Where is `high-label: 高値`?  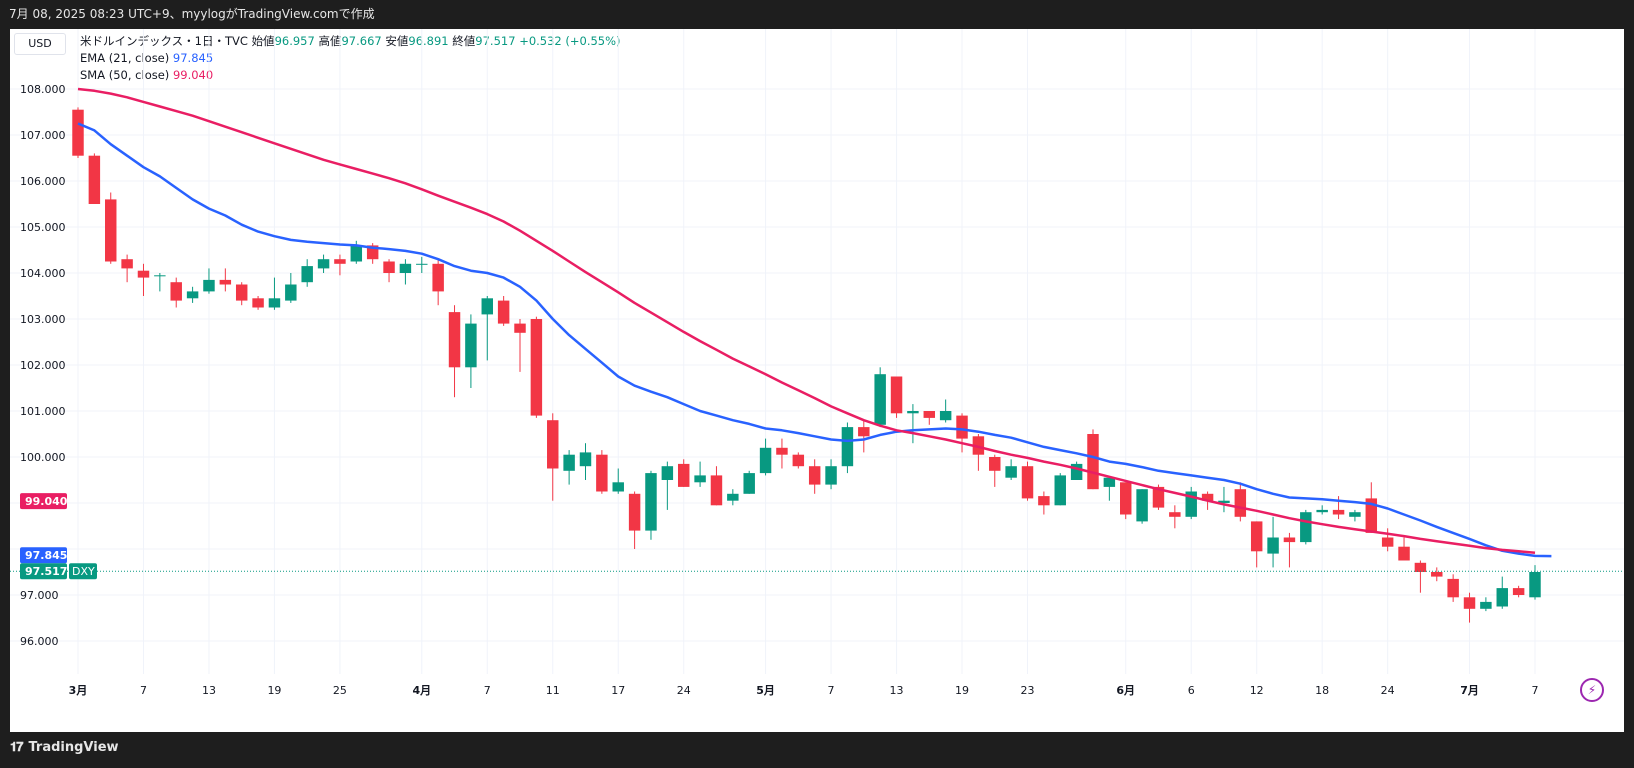 high-label: 高値 is located at coordinates (330, 41).